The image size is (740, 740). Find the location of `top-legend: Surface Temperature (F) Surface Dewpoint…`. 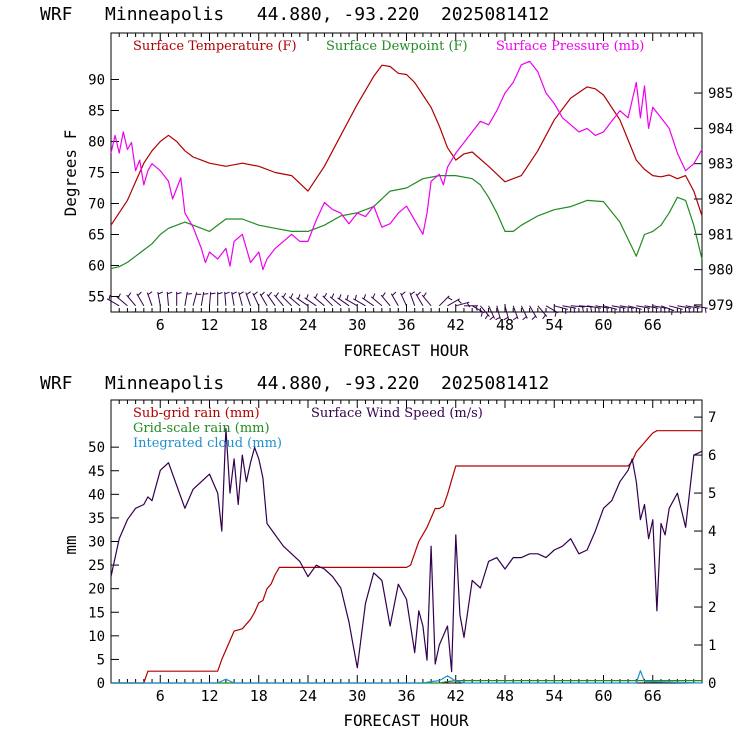

top-legend: Surface Temperature (F) Surface Dewpoint… is located at coordinates (388, 46).